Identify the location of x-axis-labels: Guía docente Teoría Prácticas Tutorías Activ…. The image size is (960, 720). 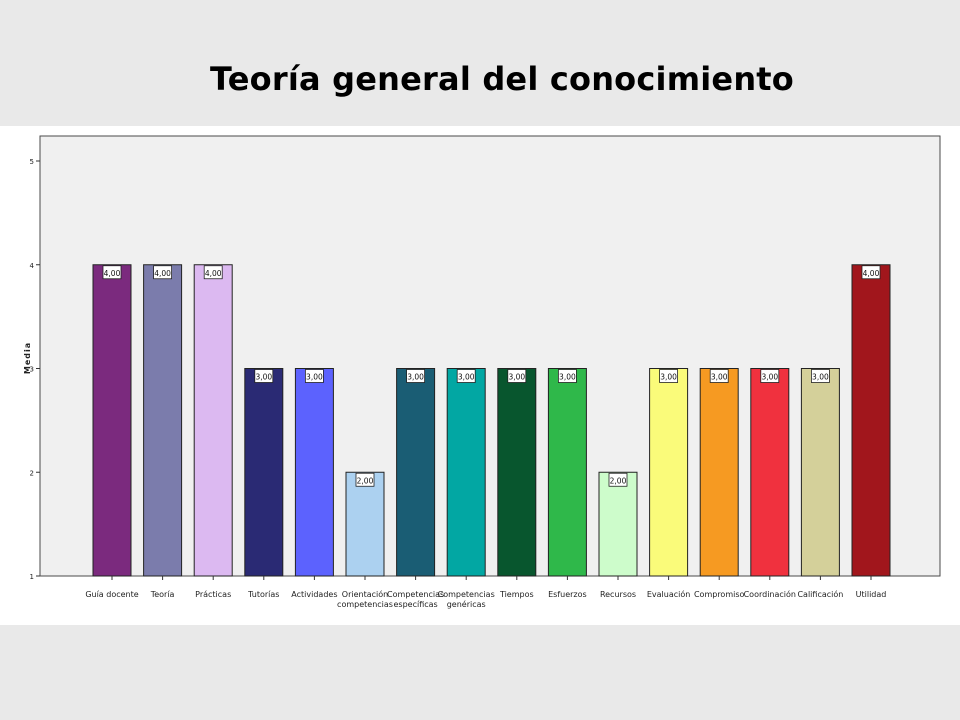
(485, 592).